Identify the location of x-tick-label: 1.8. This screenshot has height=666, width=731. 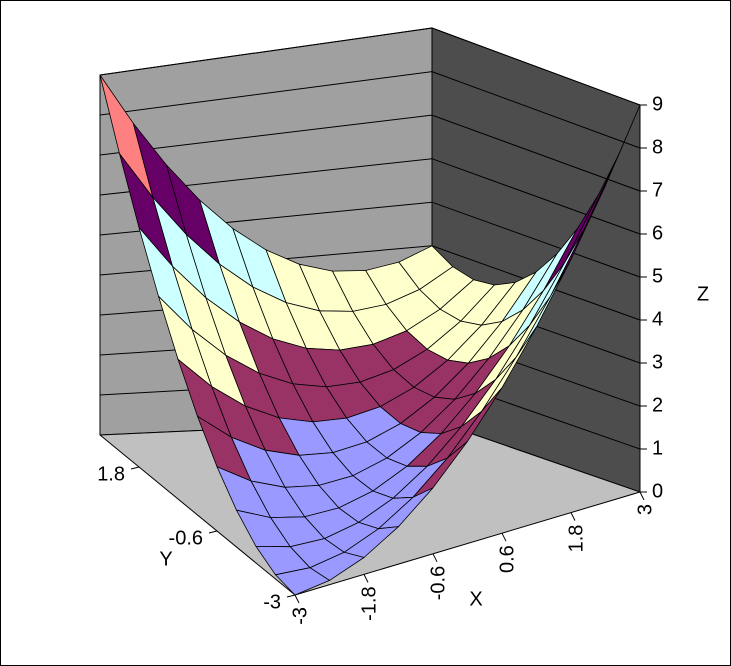
(576, 539).